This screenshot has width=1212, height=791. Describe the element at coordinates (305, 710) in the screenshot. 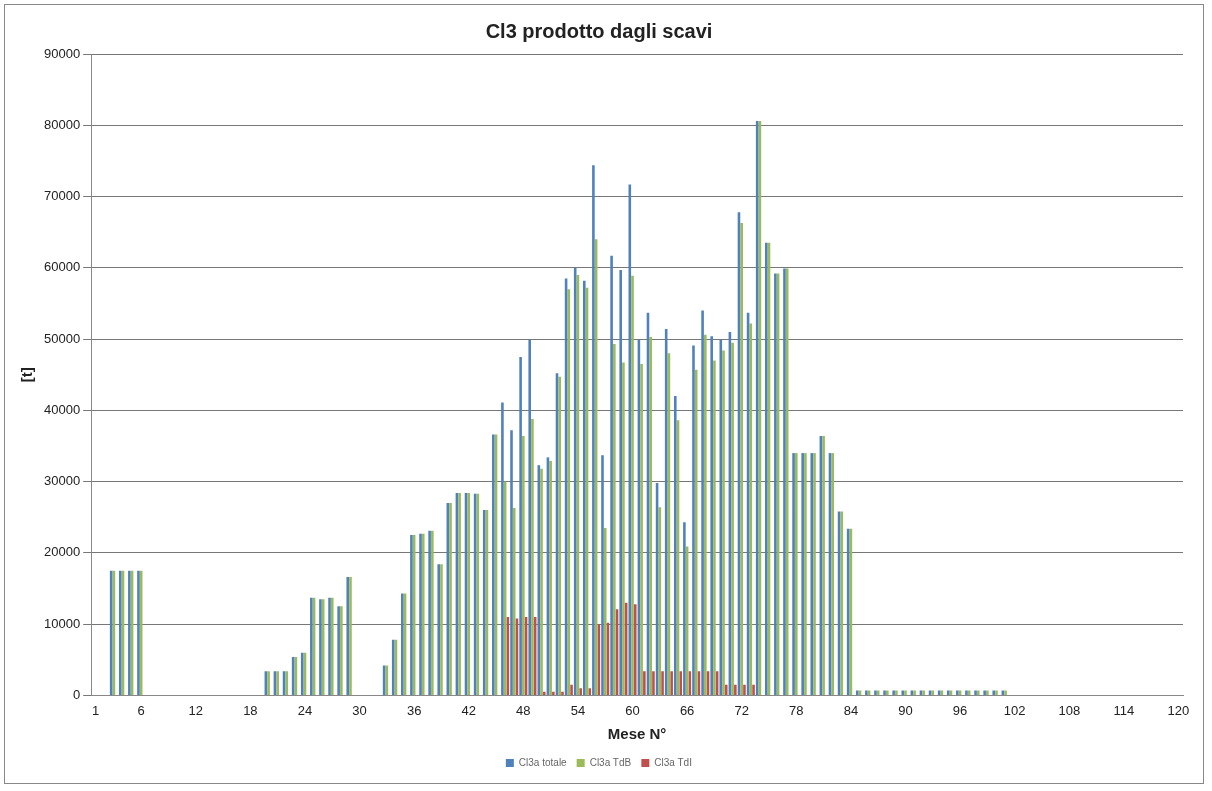

I see `x-tick-label: 24` at that location.